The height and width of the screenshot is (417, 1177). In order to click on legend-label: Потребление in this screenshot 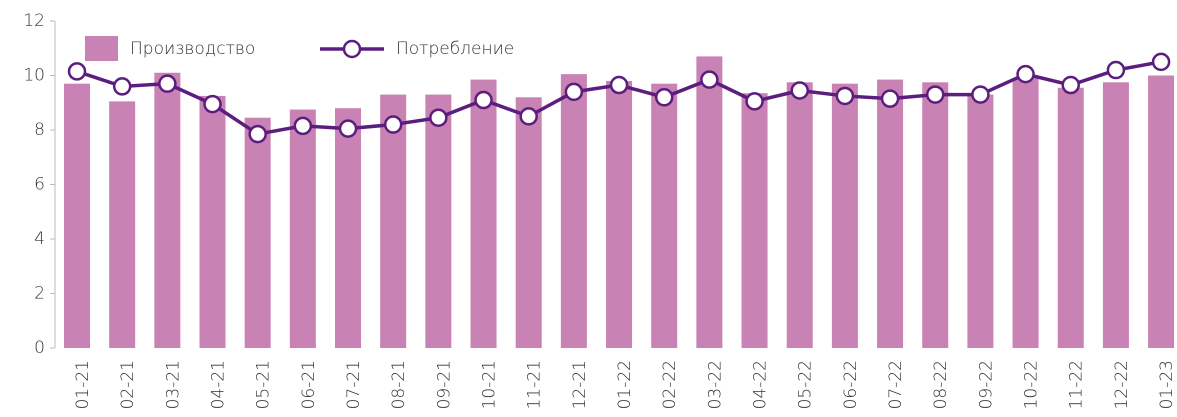, I will do `click(455, 49)`.